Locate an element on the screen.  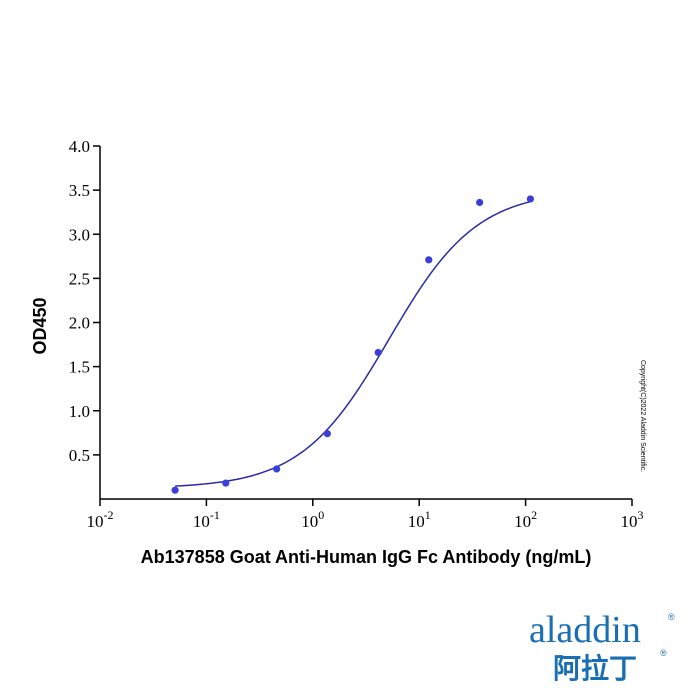
y-tick-label: 0.5 is located at coordinates (79, 455).